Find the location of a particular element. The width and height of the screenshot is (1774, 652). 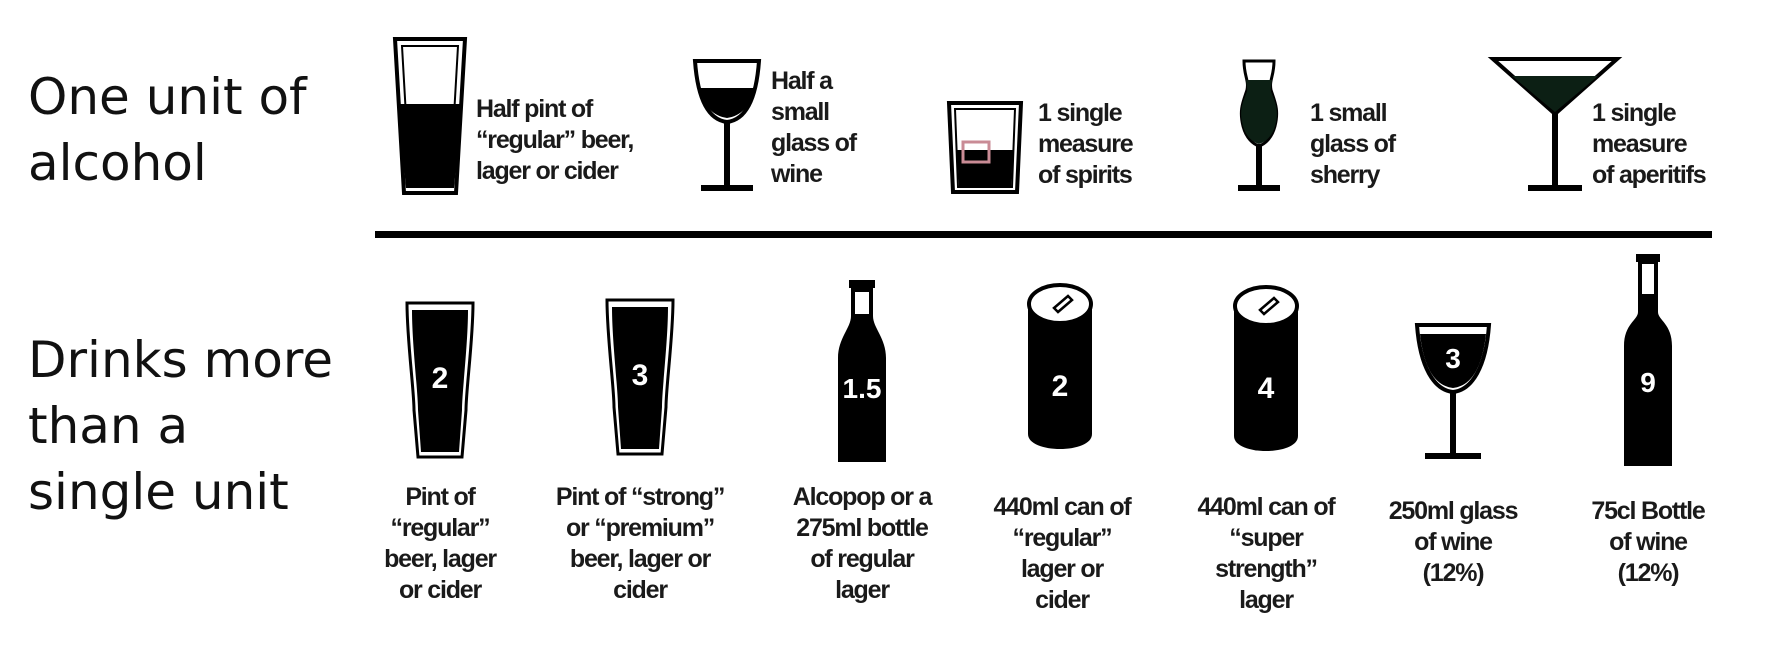

item-label: 1 small glass of sherry is located at coordinates (1353, 144).